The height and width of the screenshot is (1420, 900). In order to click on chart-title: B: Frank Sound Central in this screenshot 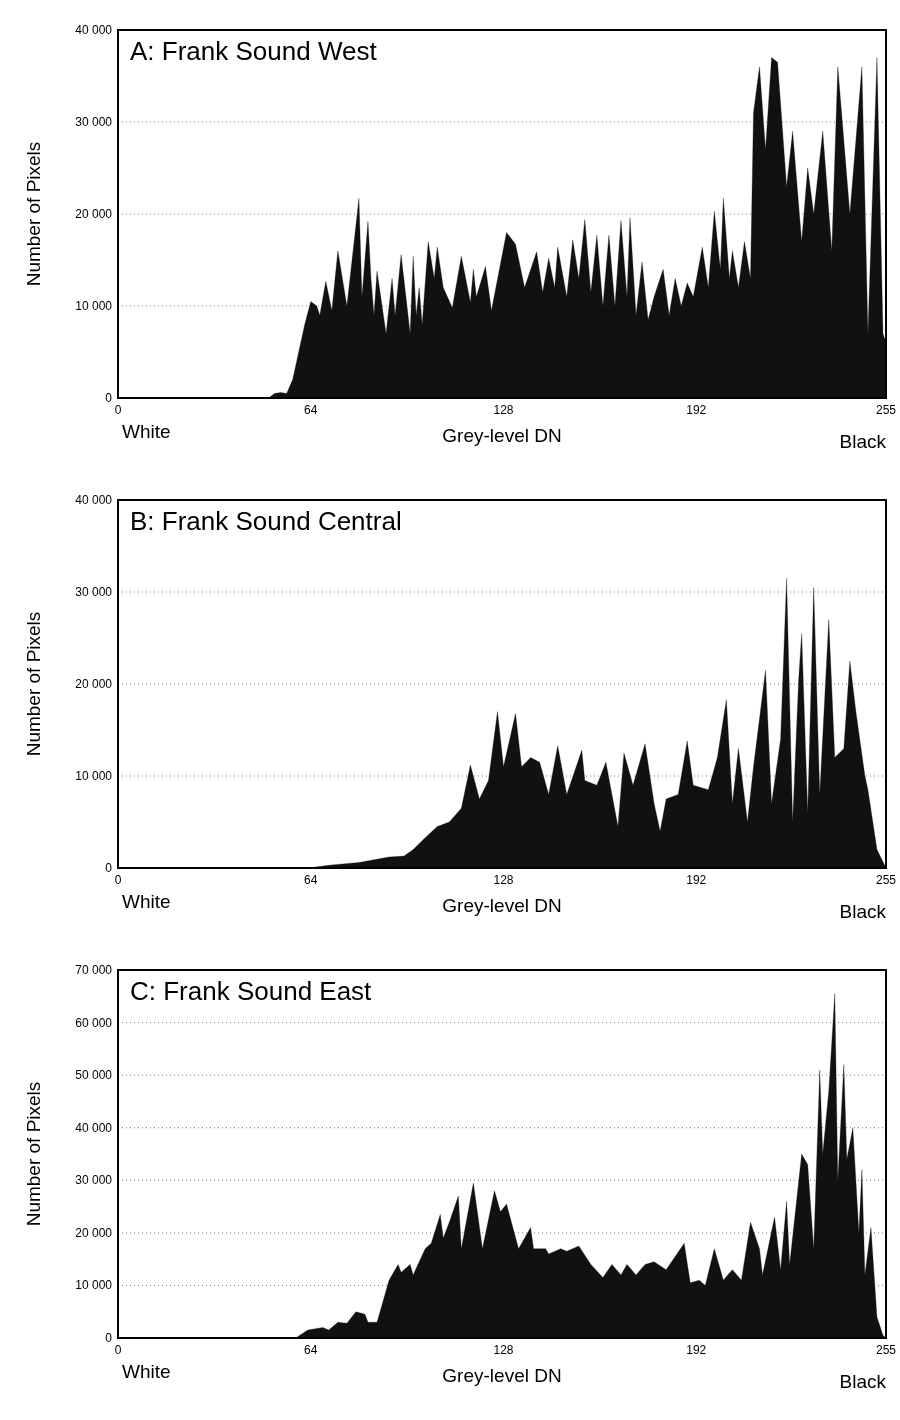, I will do `click(266, 521)`.